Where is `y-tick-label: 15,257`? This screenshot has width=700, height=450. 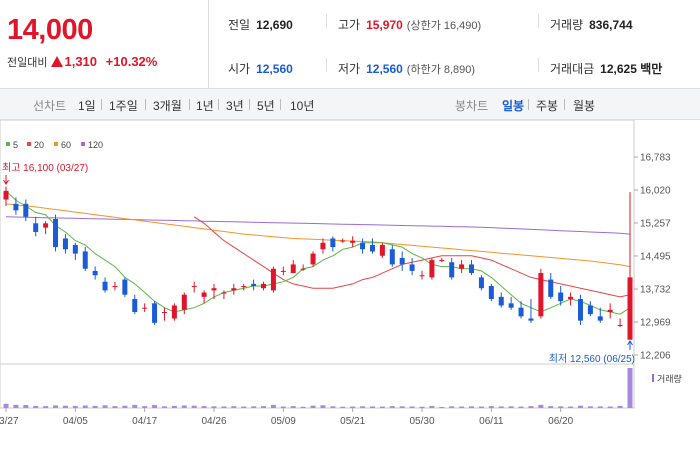 y-tick-label: 15,257 is located at coordinates (655, 224).